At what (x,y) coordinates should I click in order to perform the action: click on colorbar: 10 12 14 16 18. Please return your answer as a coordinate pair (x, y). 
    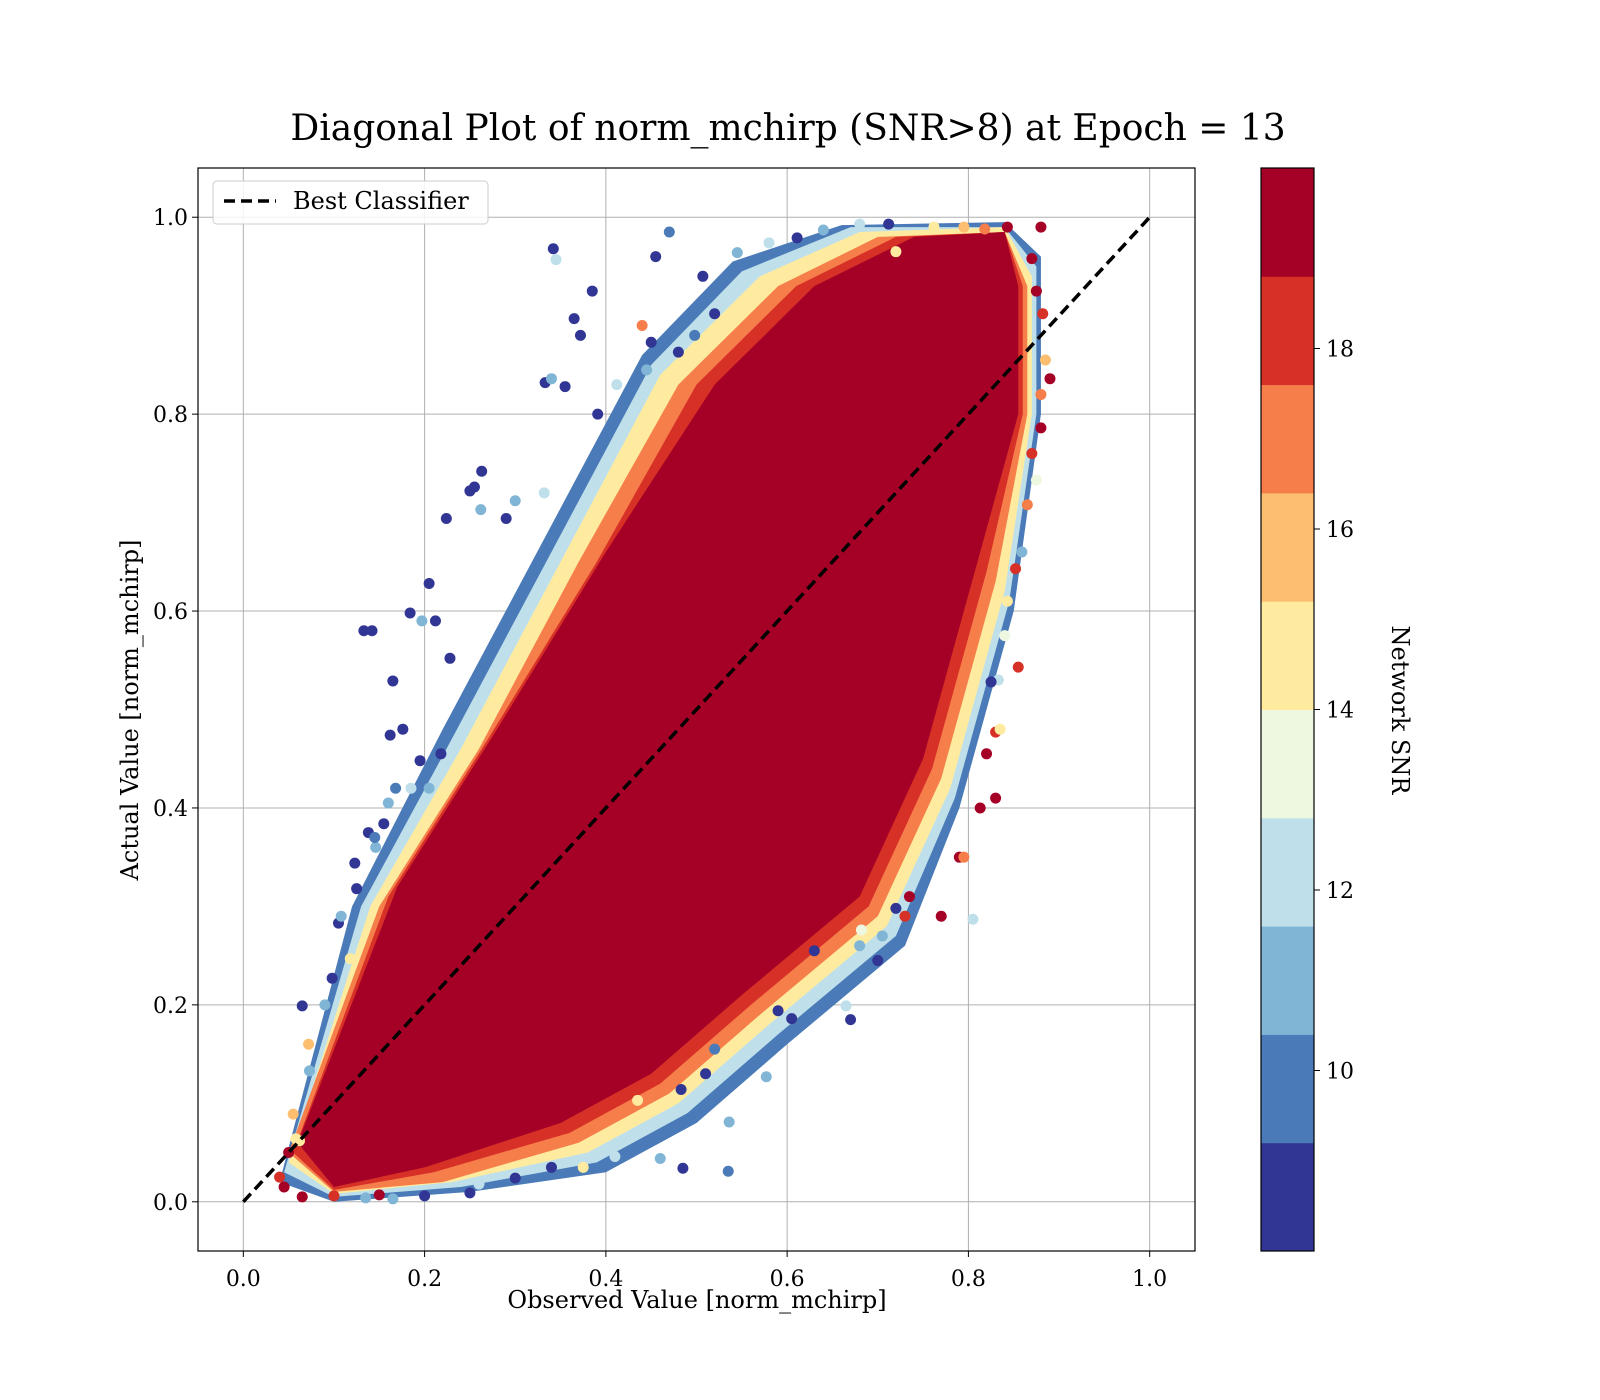
    Looking at the image, I should click on (1307, 709).